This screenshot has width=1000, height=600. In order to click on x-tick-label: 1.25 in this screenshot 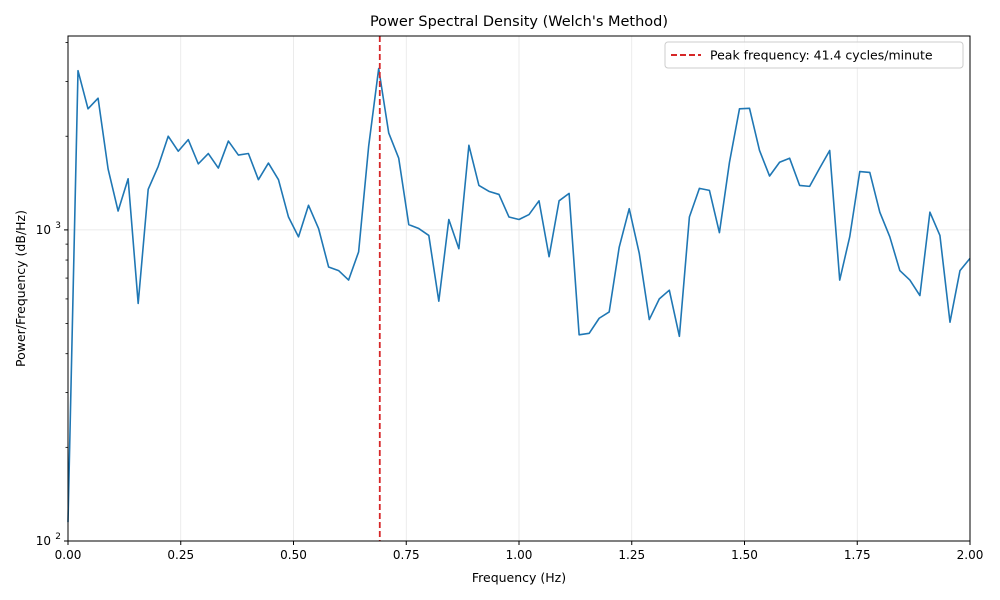, I will do `click(631, 555)`.